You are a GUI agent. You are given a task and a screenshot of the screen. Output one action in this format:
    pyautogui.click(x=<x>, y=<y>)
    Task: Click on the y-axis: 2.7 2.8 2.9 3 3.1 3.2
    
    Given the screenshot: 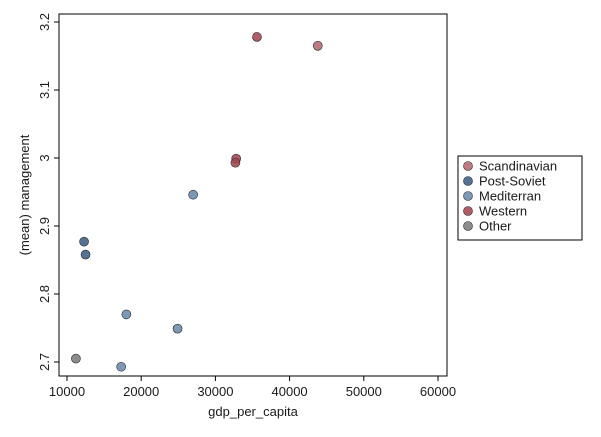 What is the action you would take?
    pyautogui.click(x=48, y=192)
    